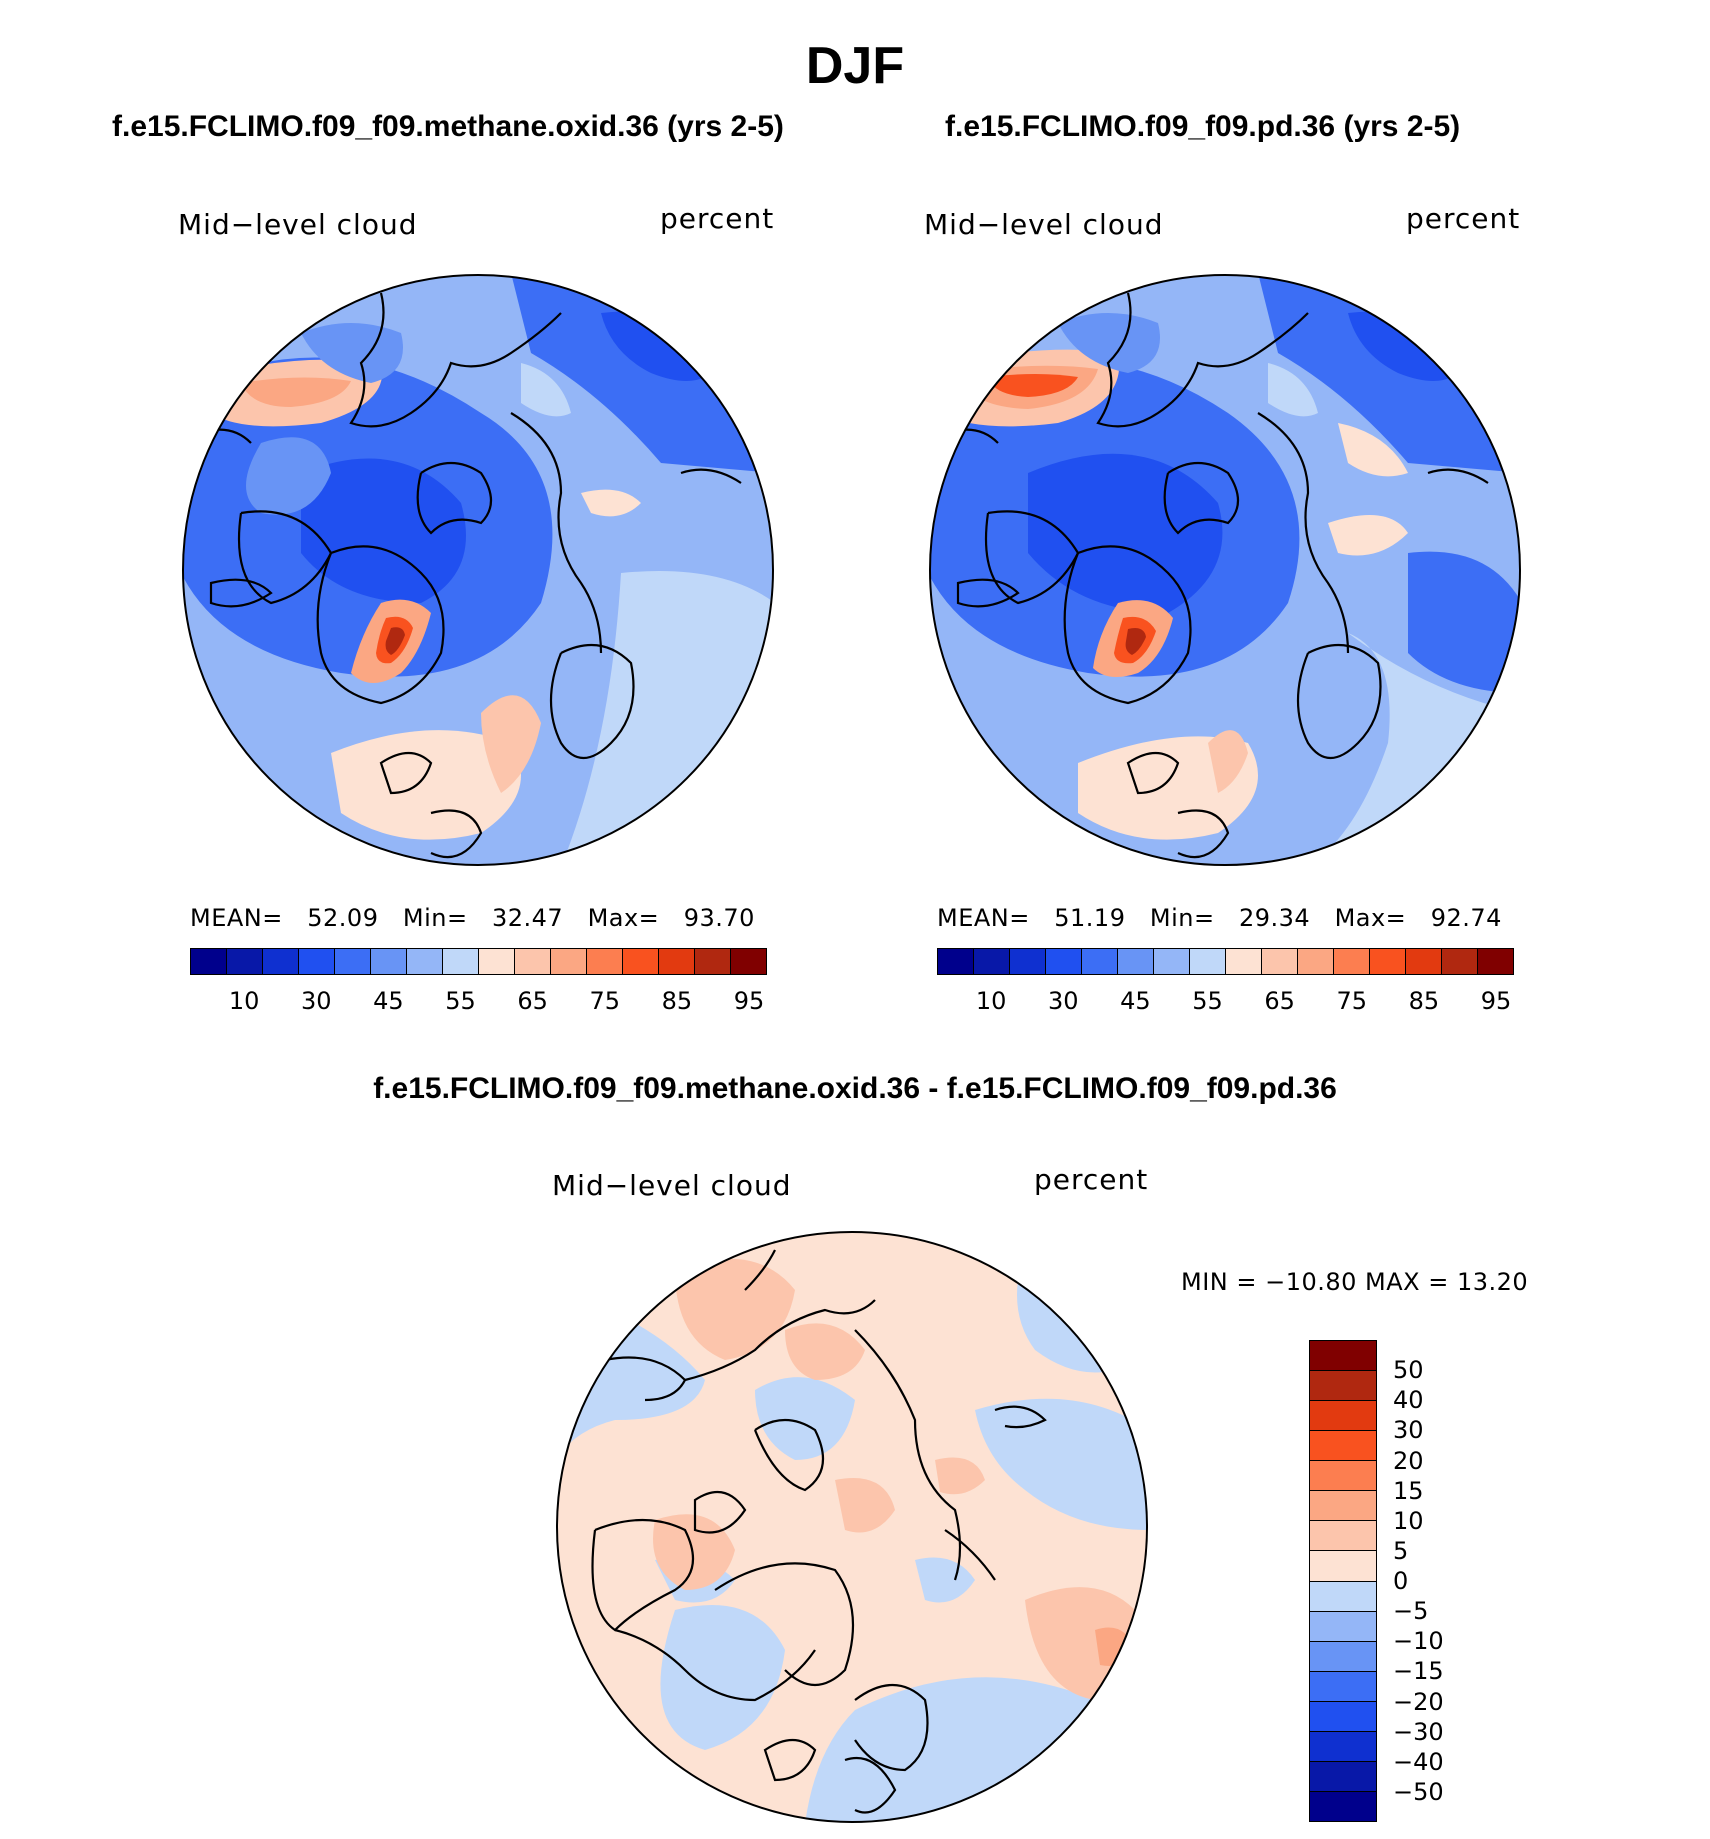 The image size is (1710, 1839). I want to click on panel-2-colorbar-tick: 65, so click(1279, 1001).